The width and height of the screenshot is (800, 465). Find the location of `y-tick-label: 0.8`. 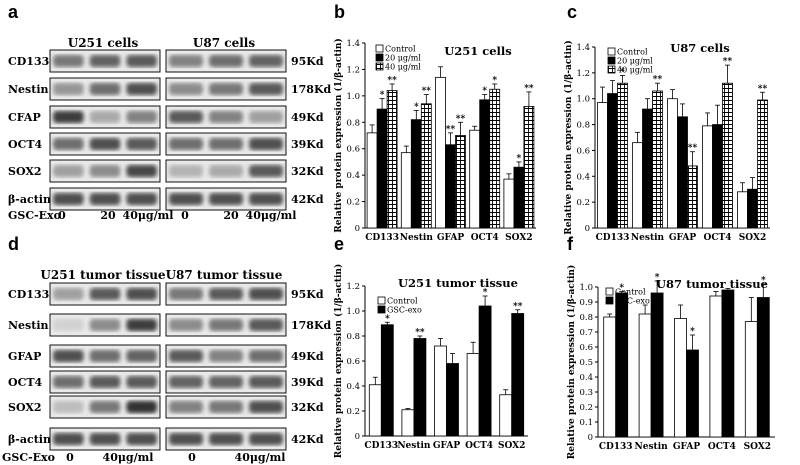

y-tick-label: 0.8 is located at coordinates (586, 318).